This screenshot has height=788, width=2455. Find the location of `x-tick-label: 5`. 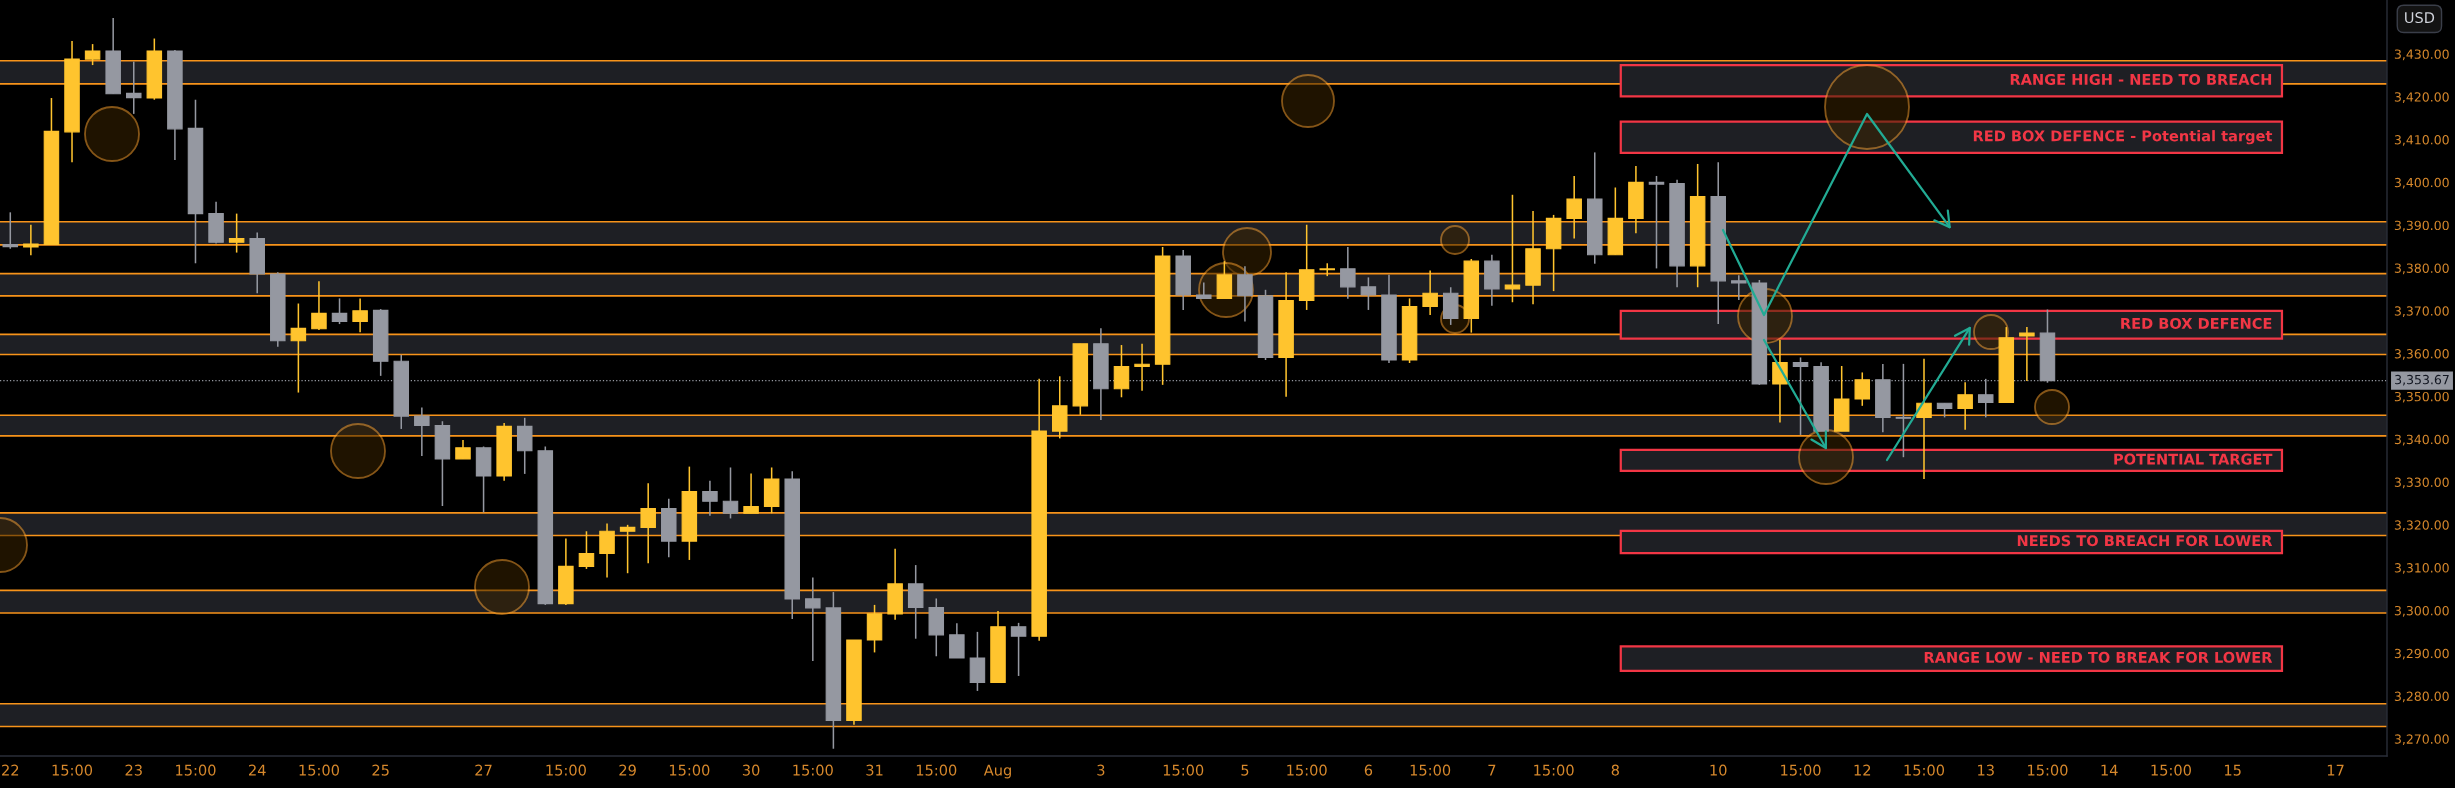

x-tick-label: 5 is located at coordinates (1245, 770).